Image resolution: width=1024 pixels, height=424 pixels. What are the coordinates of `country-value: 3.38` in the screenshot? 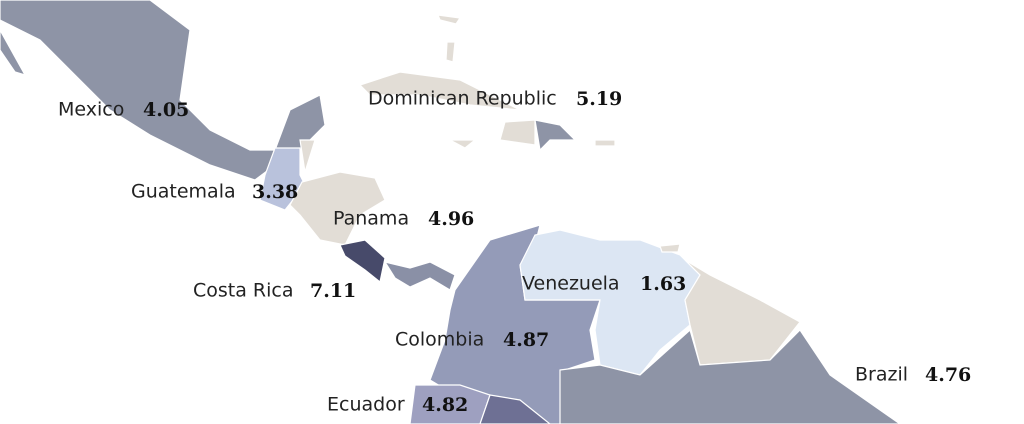 It's located at (275, 192).